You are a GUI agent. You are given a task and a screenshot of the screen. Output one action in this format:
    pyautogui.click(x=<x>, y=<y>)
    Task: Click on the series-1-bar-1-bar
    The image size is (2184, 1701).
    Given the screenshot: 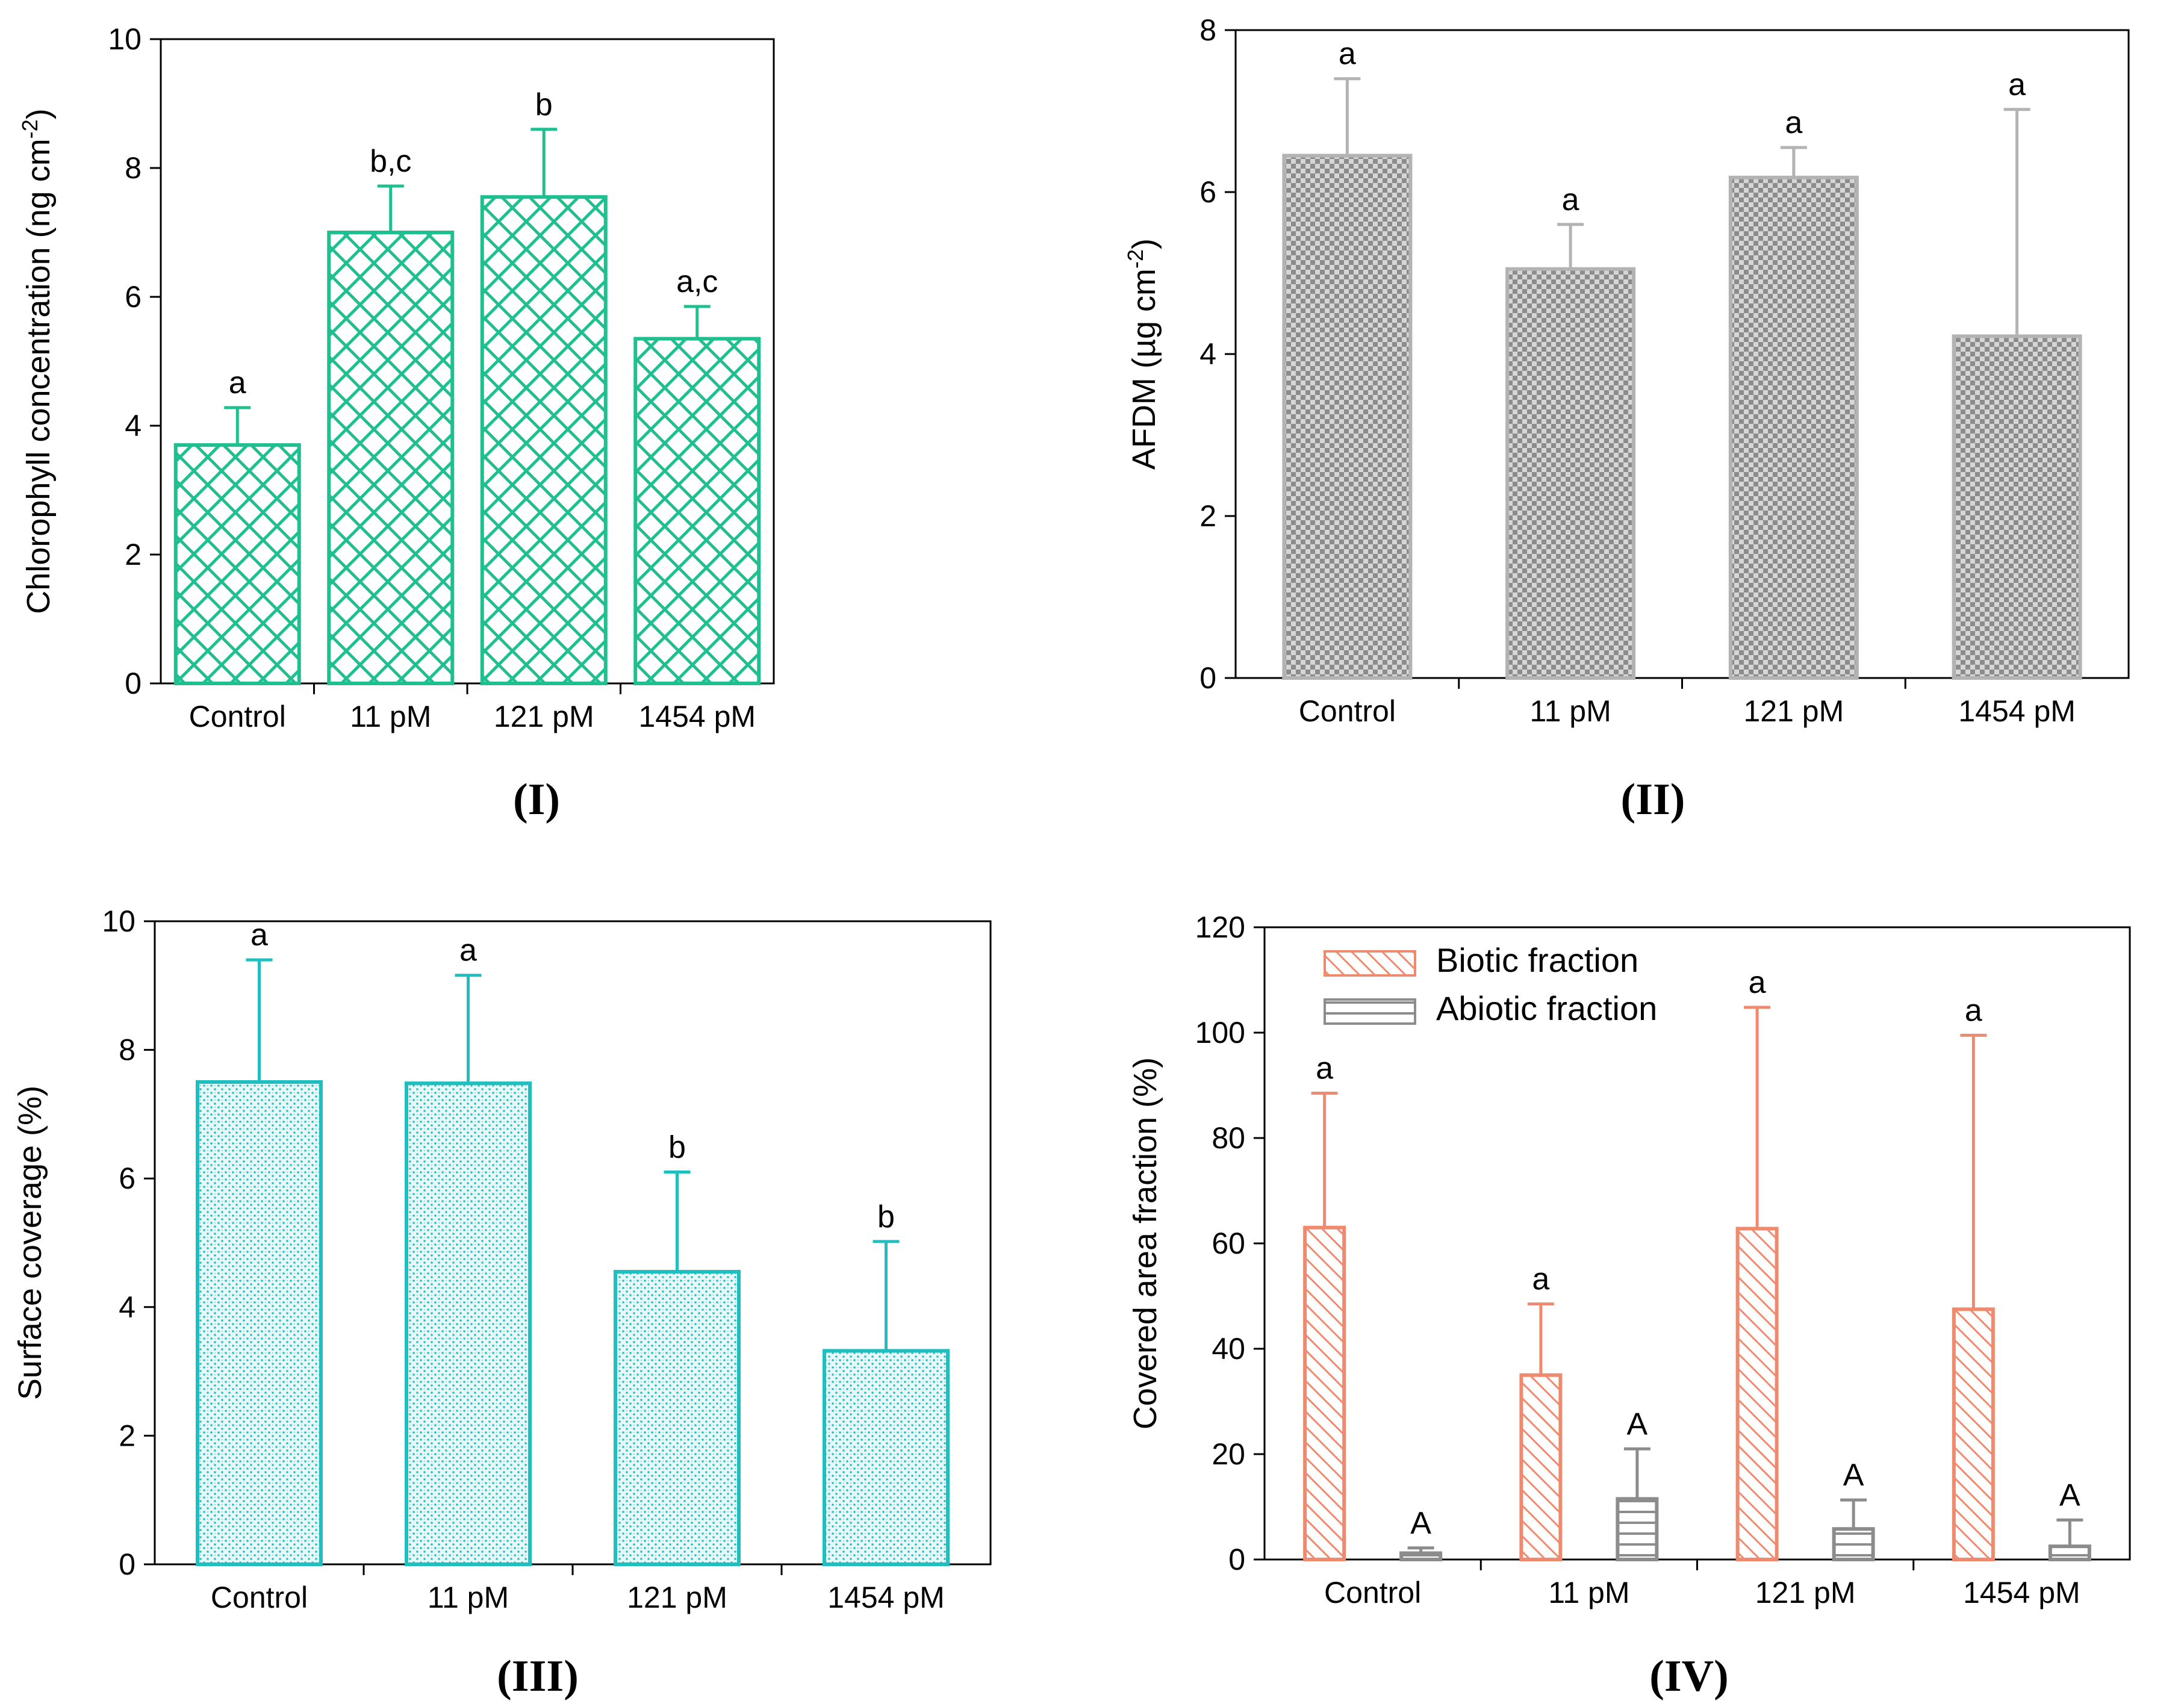 What is the action you would take?
    pyautogui.click(x=1638, y=1529)
    